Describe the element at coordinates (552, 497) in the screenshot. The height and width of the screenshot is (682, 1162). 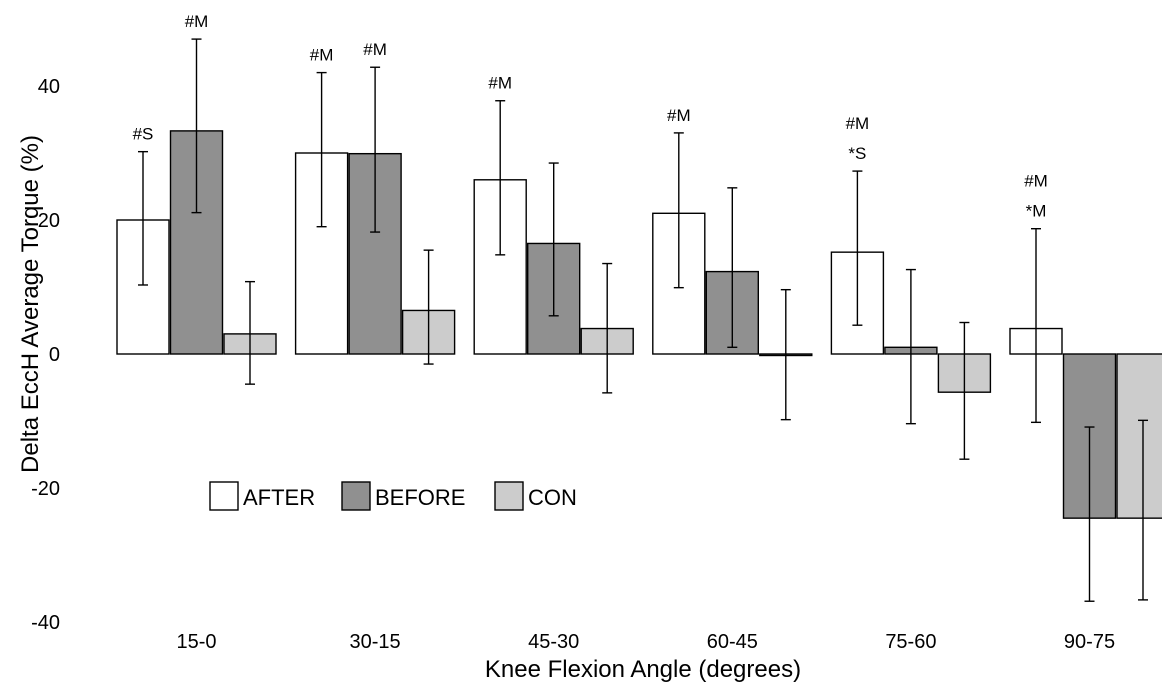
I see `legend-label: CON` at that location.